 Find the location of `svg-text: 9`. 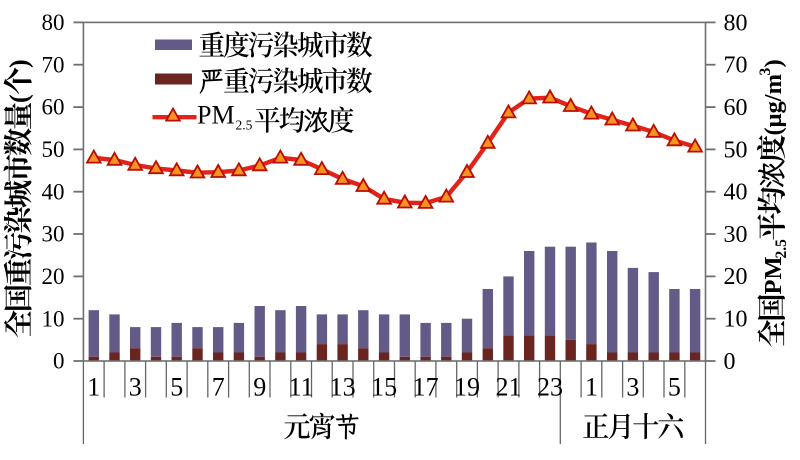

svg-text: 9 is located at coordinates (259, 387).